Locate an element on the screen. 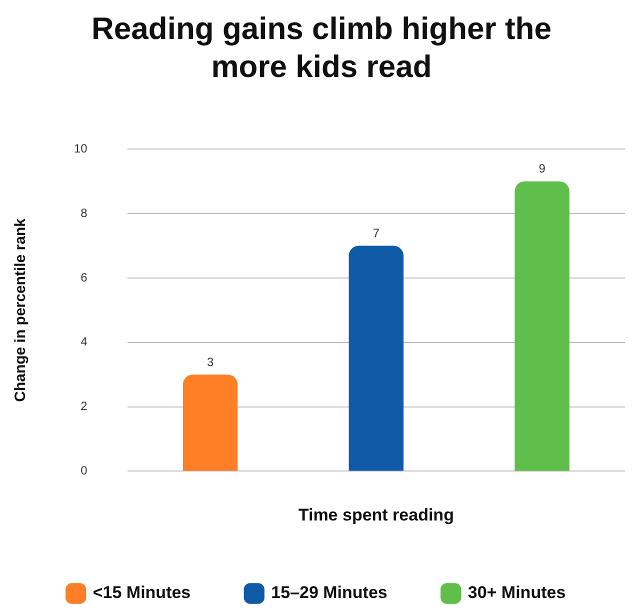  legend-label: 30+ Minutes is located at coordinates (517, 592).